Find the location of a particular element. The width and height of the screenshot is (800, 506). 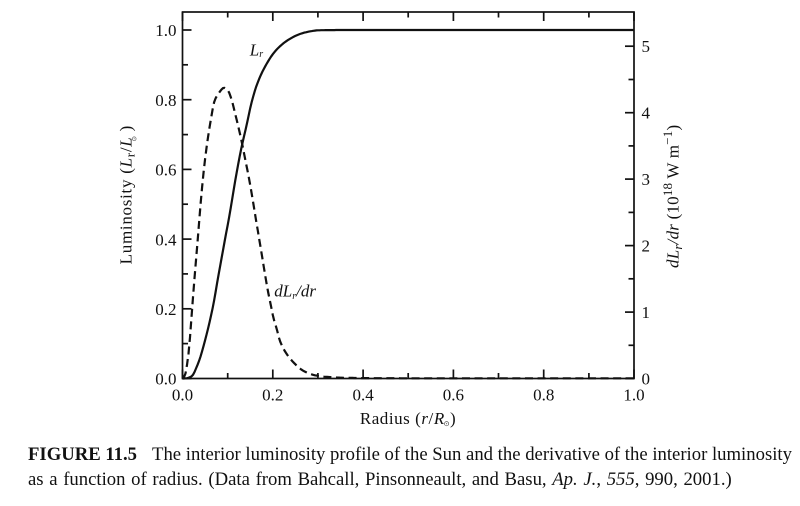

svg-text: dLr/dr is located at coordinates (295, 292).